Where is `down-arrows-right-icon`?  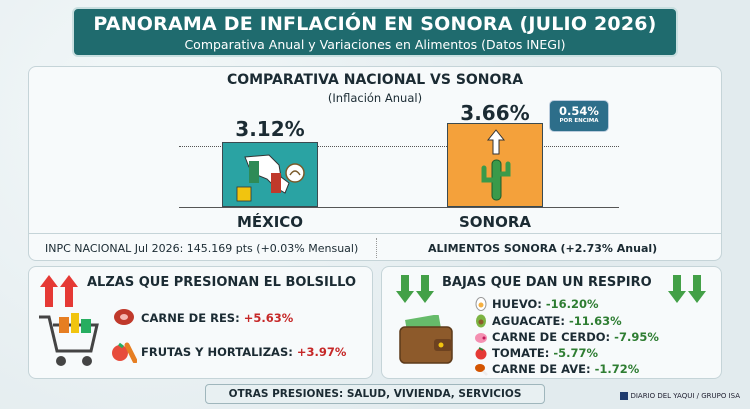 down-arrows-right-icon is located at coordinates (687, 289).